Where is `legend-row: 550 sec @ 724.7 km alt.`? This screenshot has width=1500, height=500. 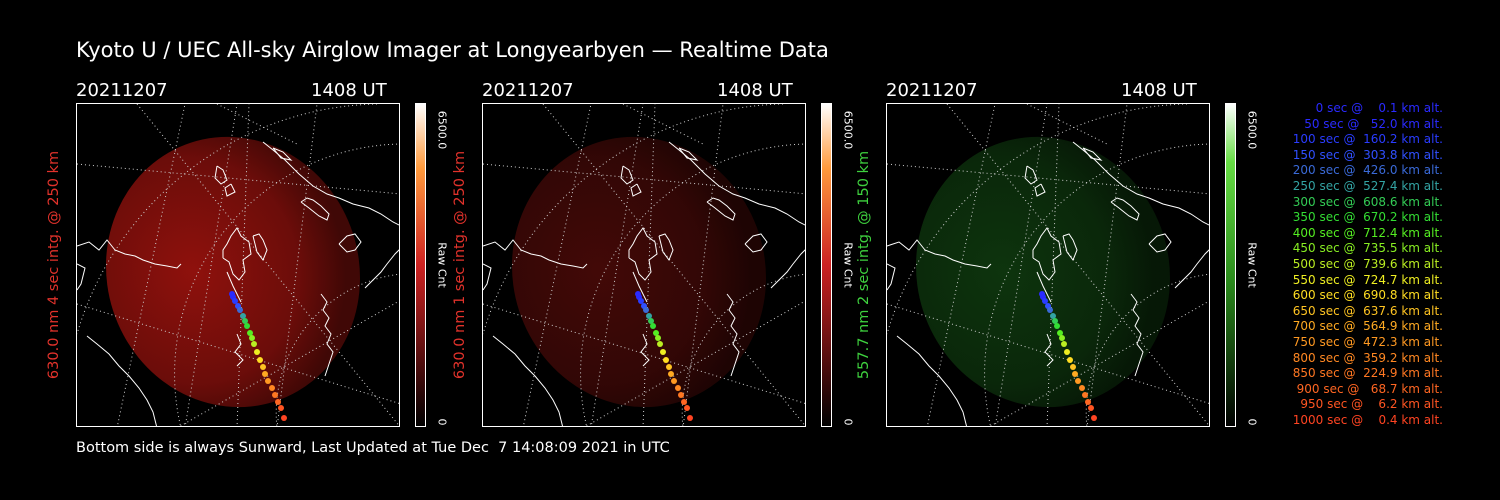
legend-row: 550 sec @ 724.7 km alt. is located at coordinates (1365, 279).